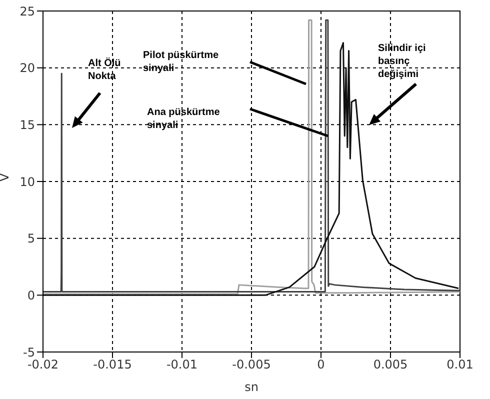  Describe the element at coordinates (390, 365) in the screenshot. I see `x-tick-label: 0.005` at that location.